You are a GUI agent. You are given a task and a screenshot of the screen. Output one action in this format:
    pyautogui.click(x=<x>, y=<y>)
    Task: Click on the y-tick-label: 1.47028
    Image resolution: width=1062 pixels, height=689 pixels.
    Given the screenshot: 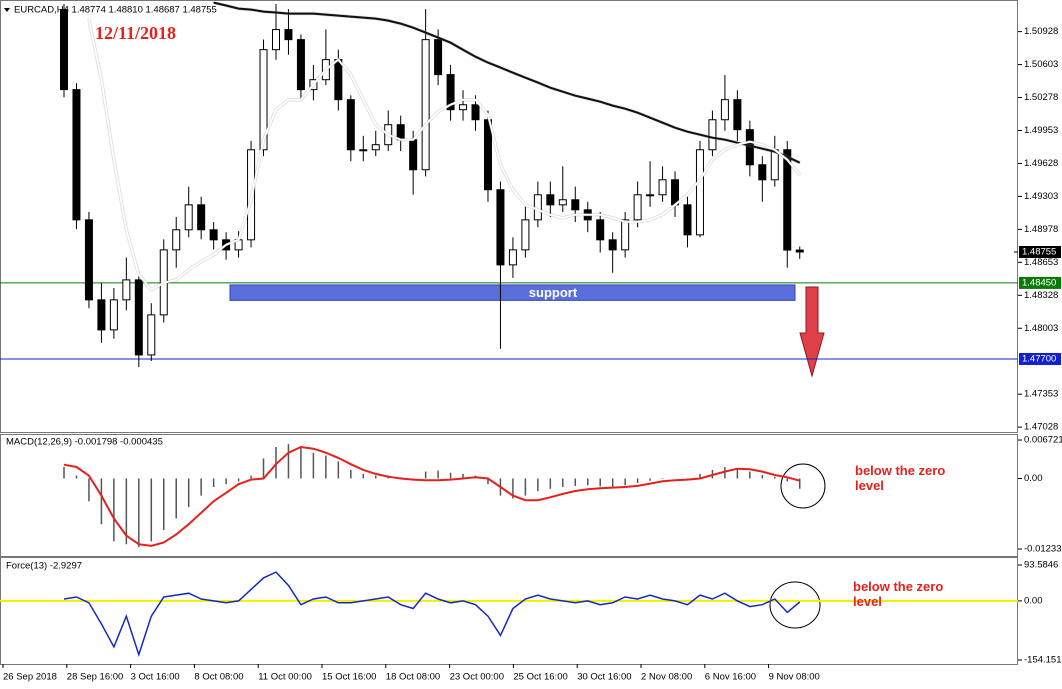 What is the action you would take?
    pyautogui.click(x=1041, y=427)
    